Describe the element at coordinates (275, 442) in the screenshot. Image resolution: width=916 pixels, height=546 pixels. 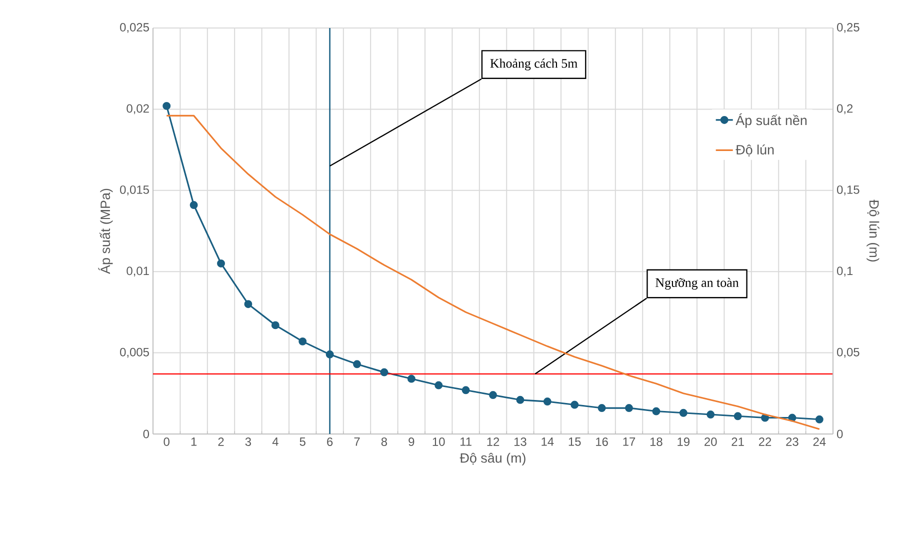
I see `x-tick-label: 4` at that location.